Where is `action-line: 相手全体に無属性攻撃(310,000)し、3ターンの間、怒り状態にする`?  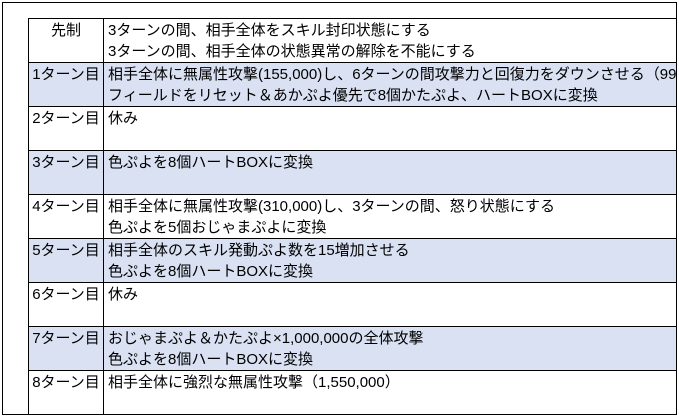
action-line: 相手全体に無属性攻撃(310,000)し、3ターンの間、怒り状態にする is located at coordinates (331, 206).